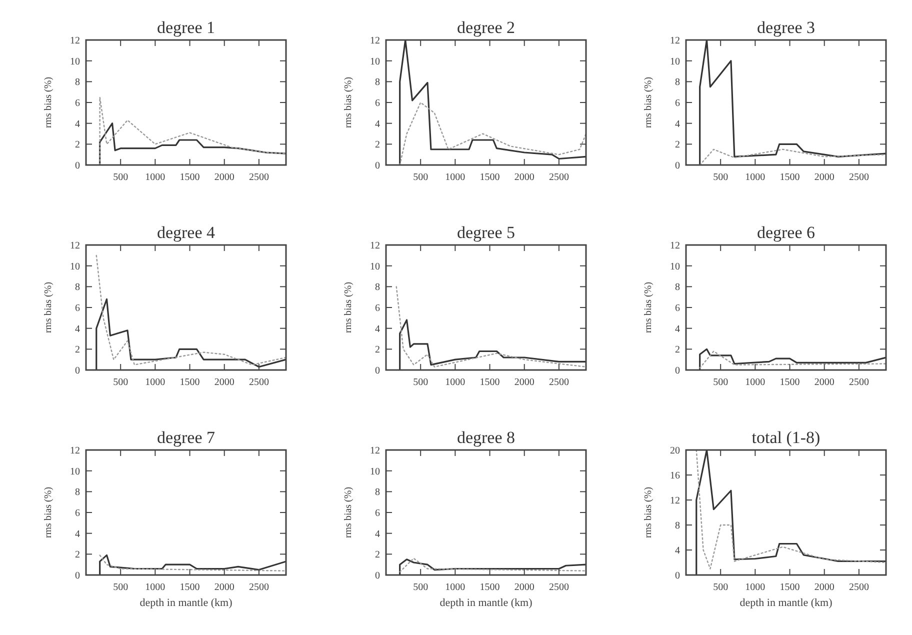 This screenshot has height=635, width=912. Describe the element at coordinates (486, 437) in the screenshot. I see `chart-title: degree 8` at that location.